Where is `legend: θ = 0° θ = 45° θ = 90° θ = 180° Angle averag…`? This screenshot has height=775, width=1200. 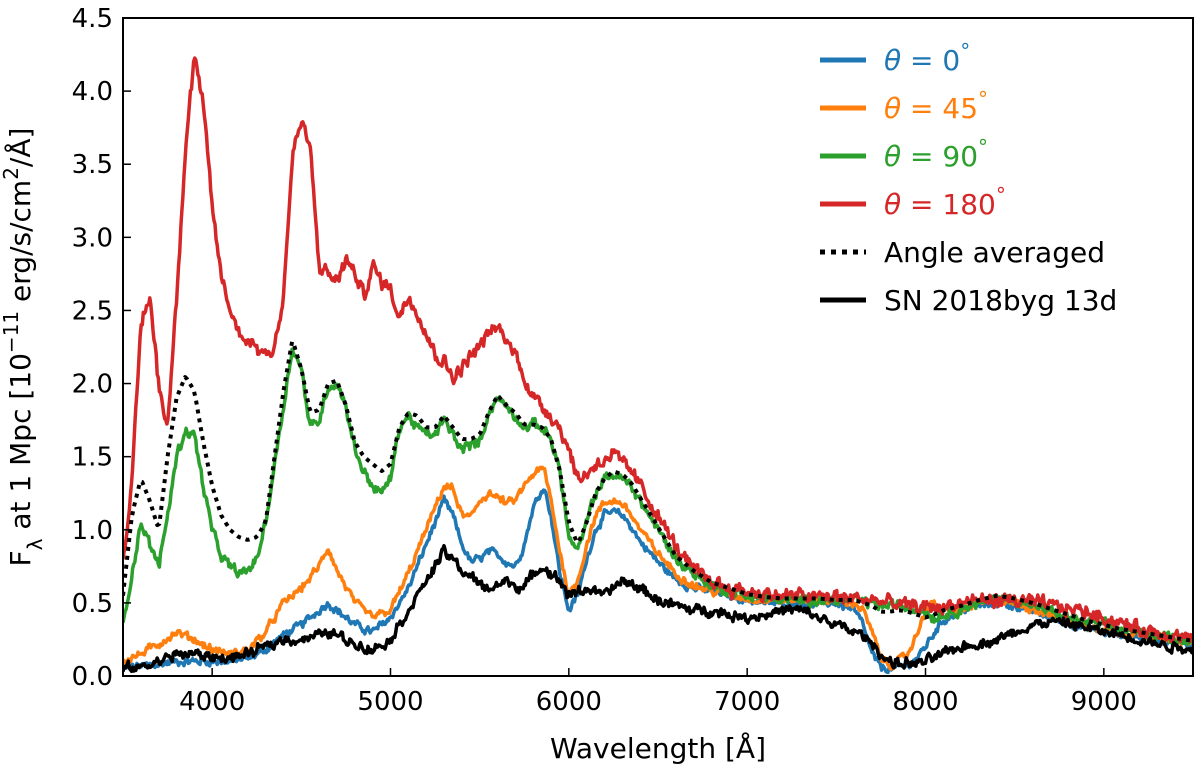 legend: θ = 0° θ = 45° θ = 90° θ = 180° Angle averag… is located at coordinates (968, 178).